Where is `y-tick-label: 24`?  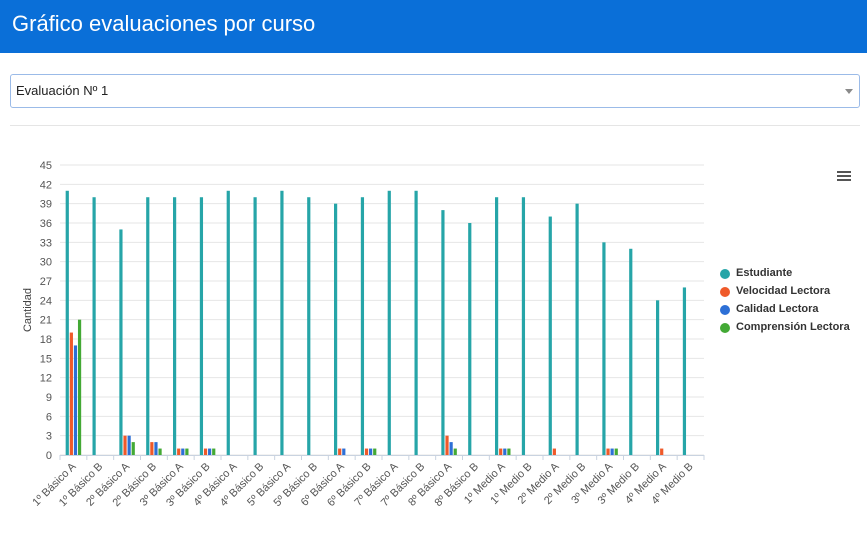
y-tick-label: 24 is located at coordinates (46, 301).